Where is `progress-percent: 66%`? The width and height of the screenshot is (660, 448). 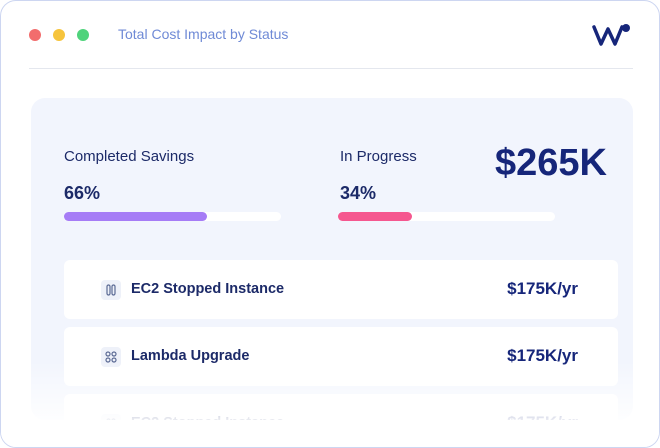
progress-percent: 66% is located at coordinates (82, 193).